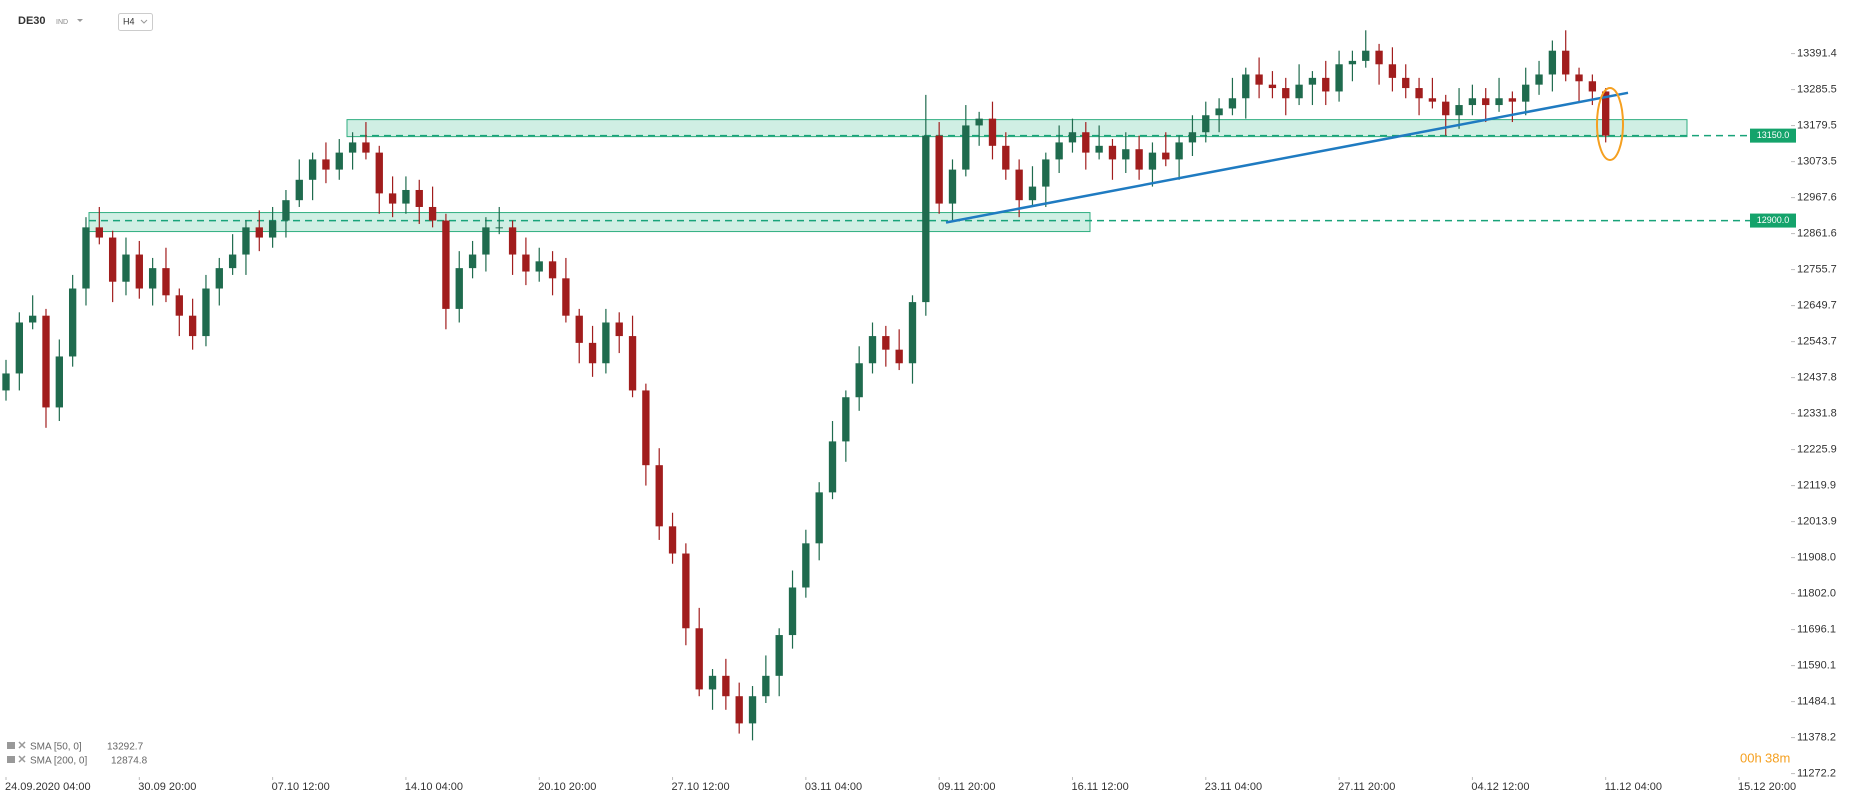 The width and height of the screenshot is (1866, 805). I want to click on timeframe: H4, so click(129, 21).